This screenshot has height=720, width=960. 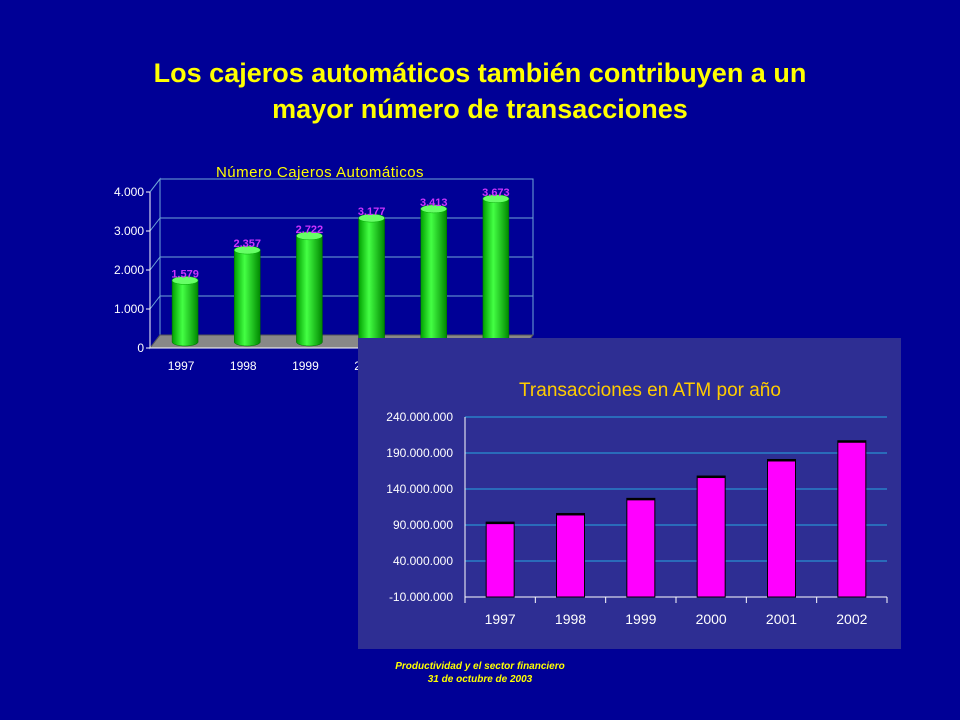 What do you see at coordinates (851, 619) in the screenshot?
I see `chart2-x-tick-label: 2002` at bounding box center [851, 619].